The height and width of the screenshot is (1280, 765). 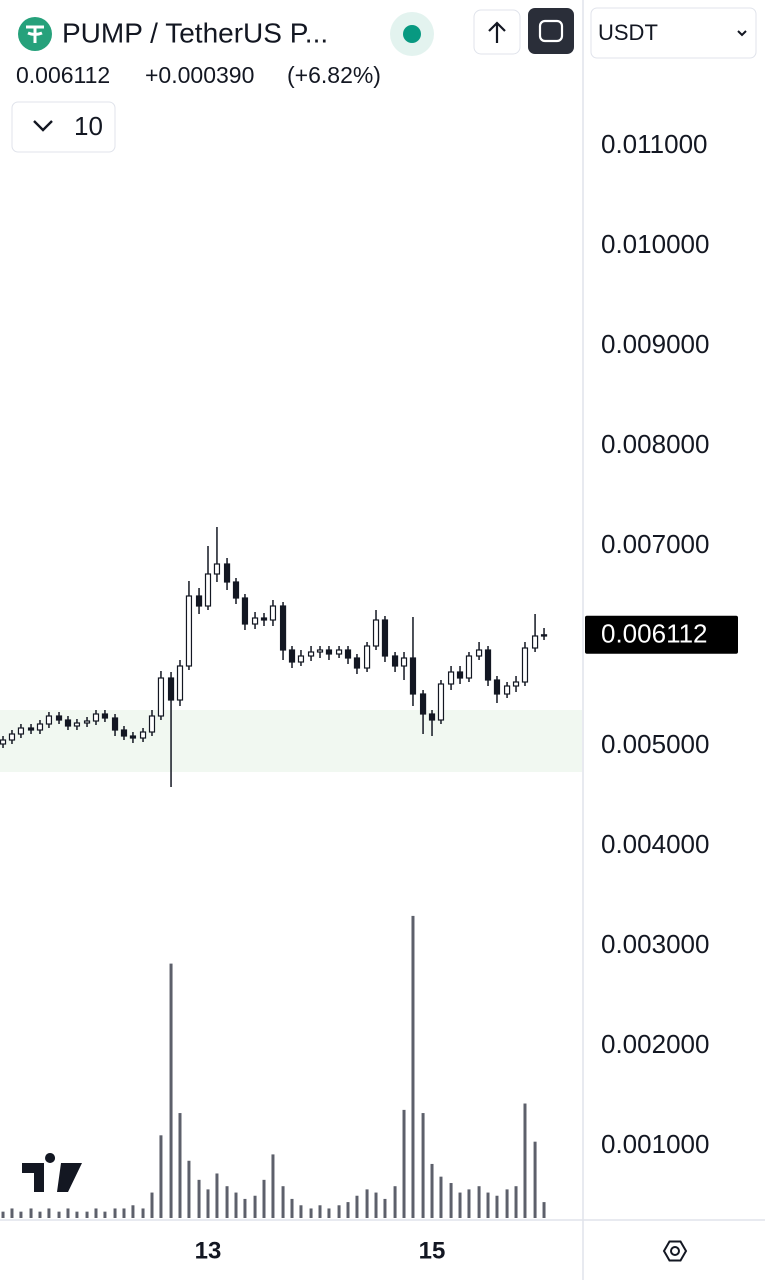 What do you see at coordinates (654, 634) in the screenshot?
I see `last-price-label: 0.006112` at bounding box center [654, 634].